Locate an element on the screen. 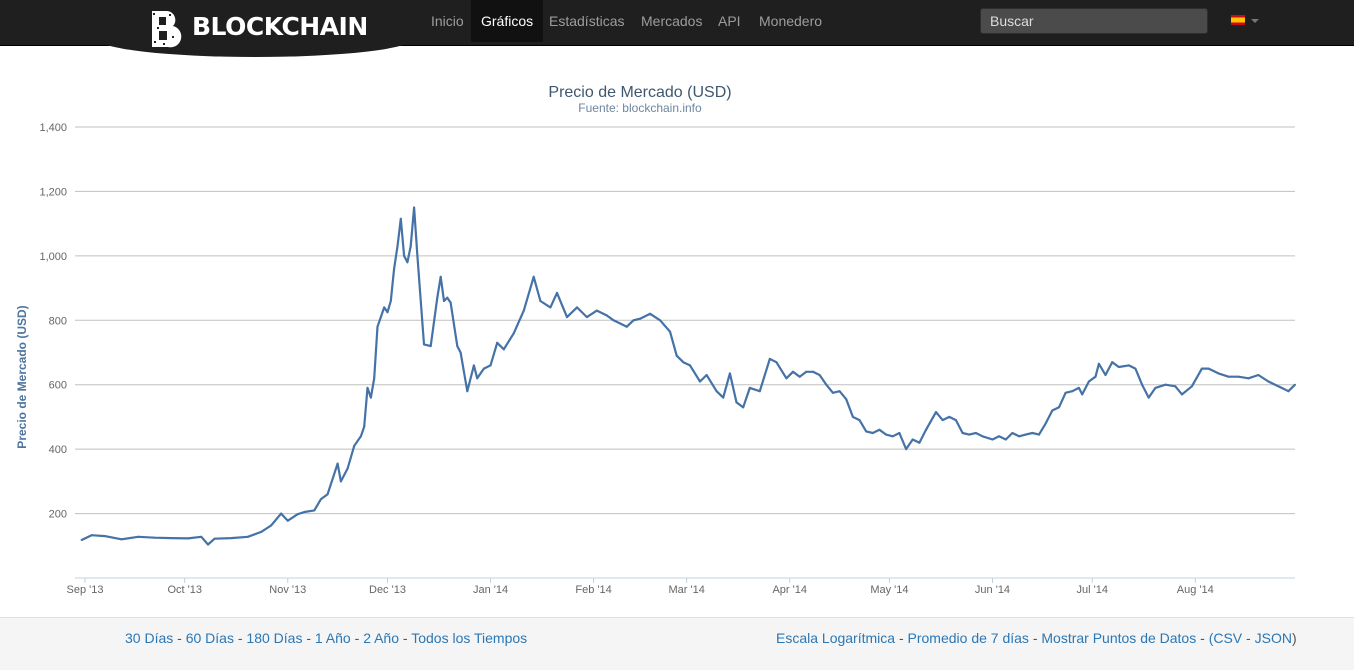 The width and height of the screenshot is (1354, 670). nav-item-inicio: Inicio is located at coordinates (447, 21).